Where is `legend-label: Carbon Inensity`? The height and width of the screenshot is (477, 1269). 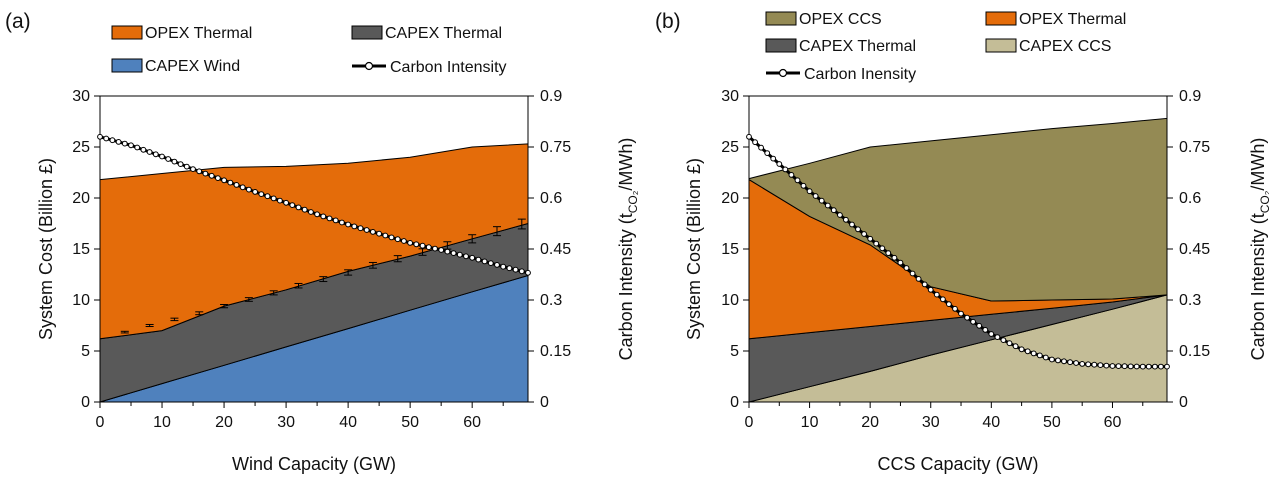
legend-label: Carbon Inensity is located at coordinates (860, 74).